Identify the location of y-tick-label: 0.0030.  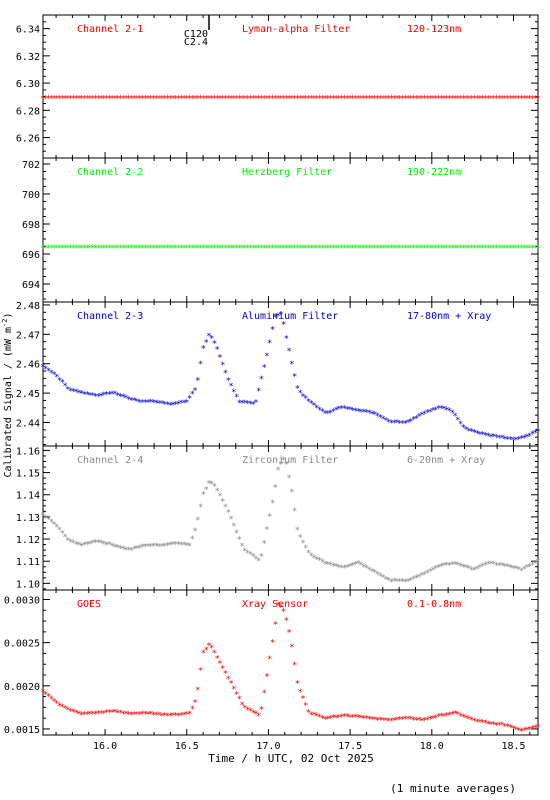
(22, 600).